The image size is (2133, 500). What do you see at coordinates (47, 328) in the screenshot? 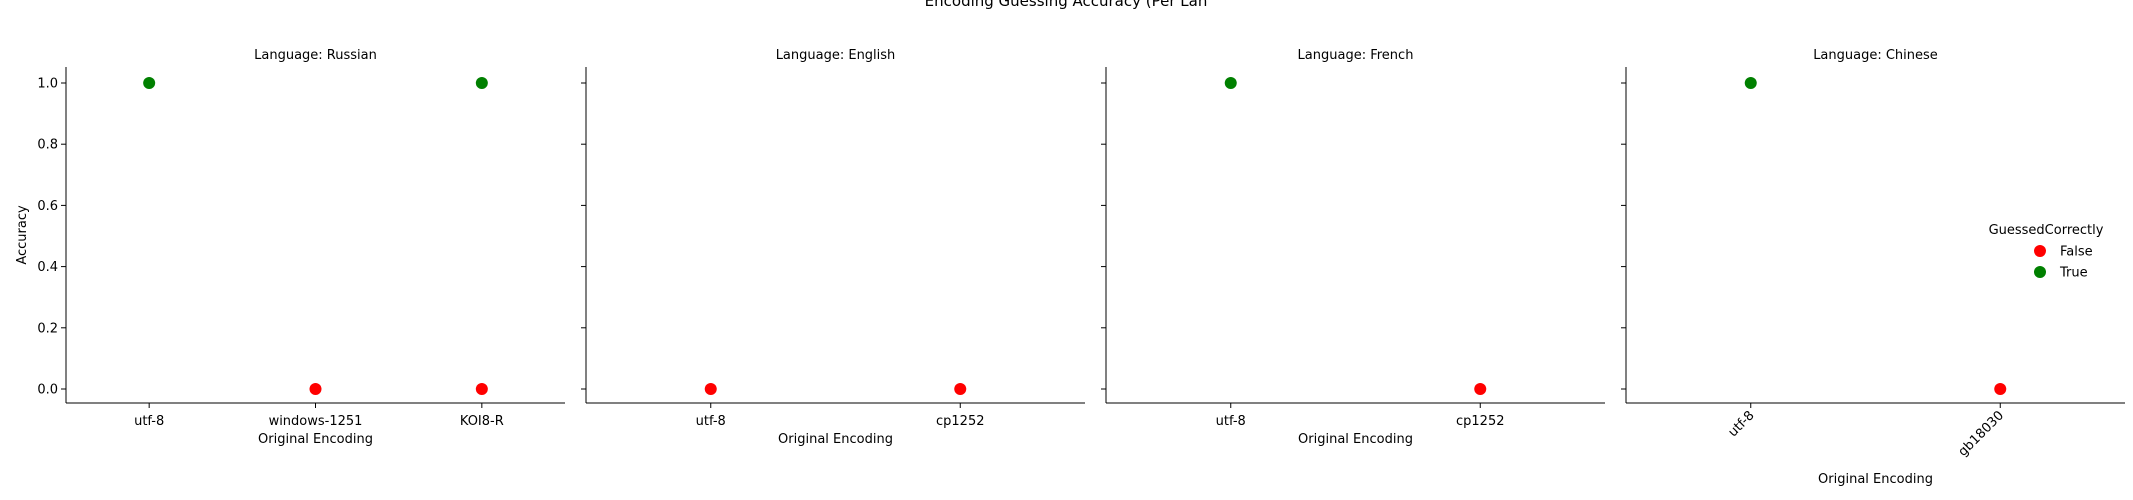
I see `y-tick-label: 0.2` at bounding box center [47, 328].